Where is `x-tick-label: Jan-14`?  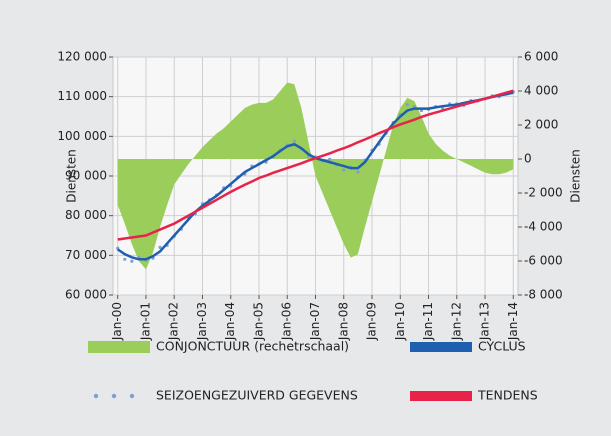 x-tick-label: Jan-14 is located at coordinates (513, 321).